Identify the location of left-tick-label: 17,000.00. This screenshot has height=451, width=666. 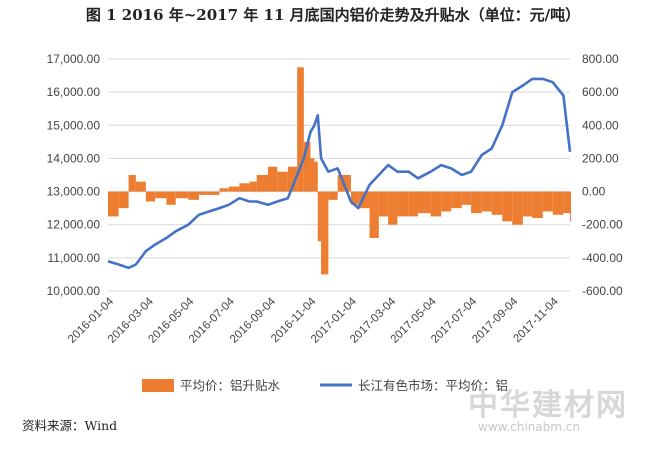
(74, 59).